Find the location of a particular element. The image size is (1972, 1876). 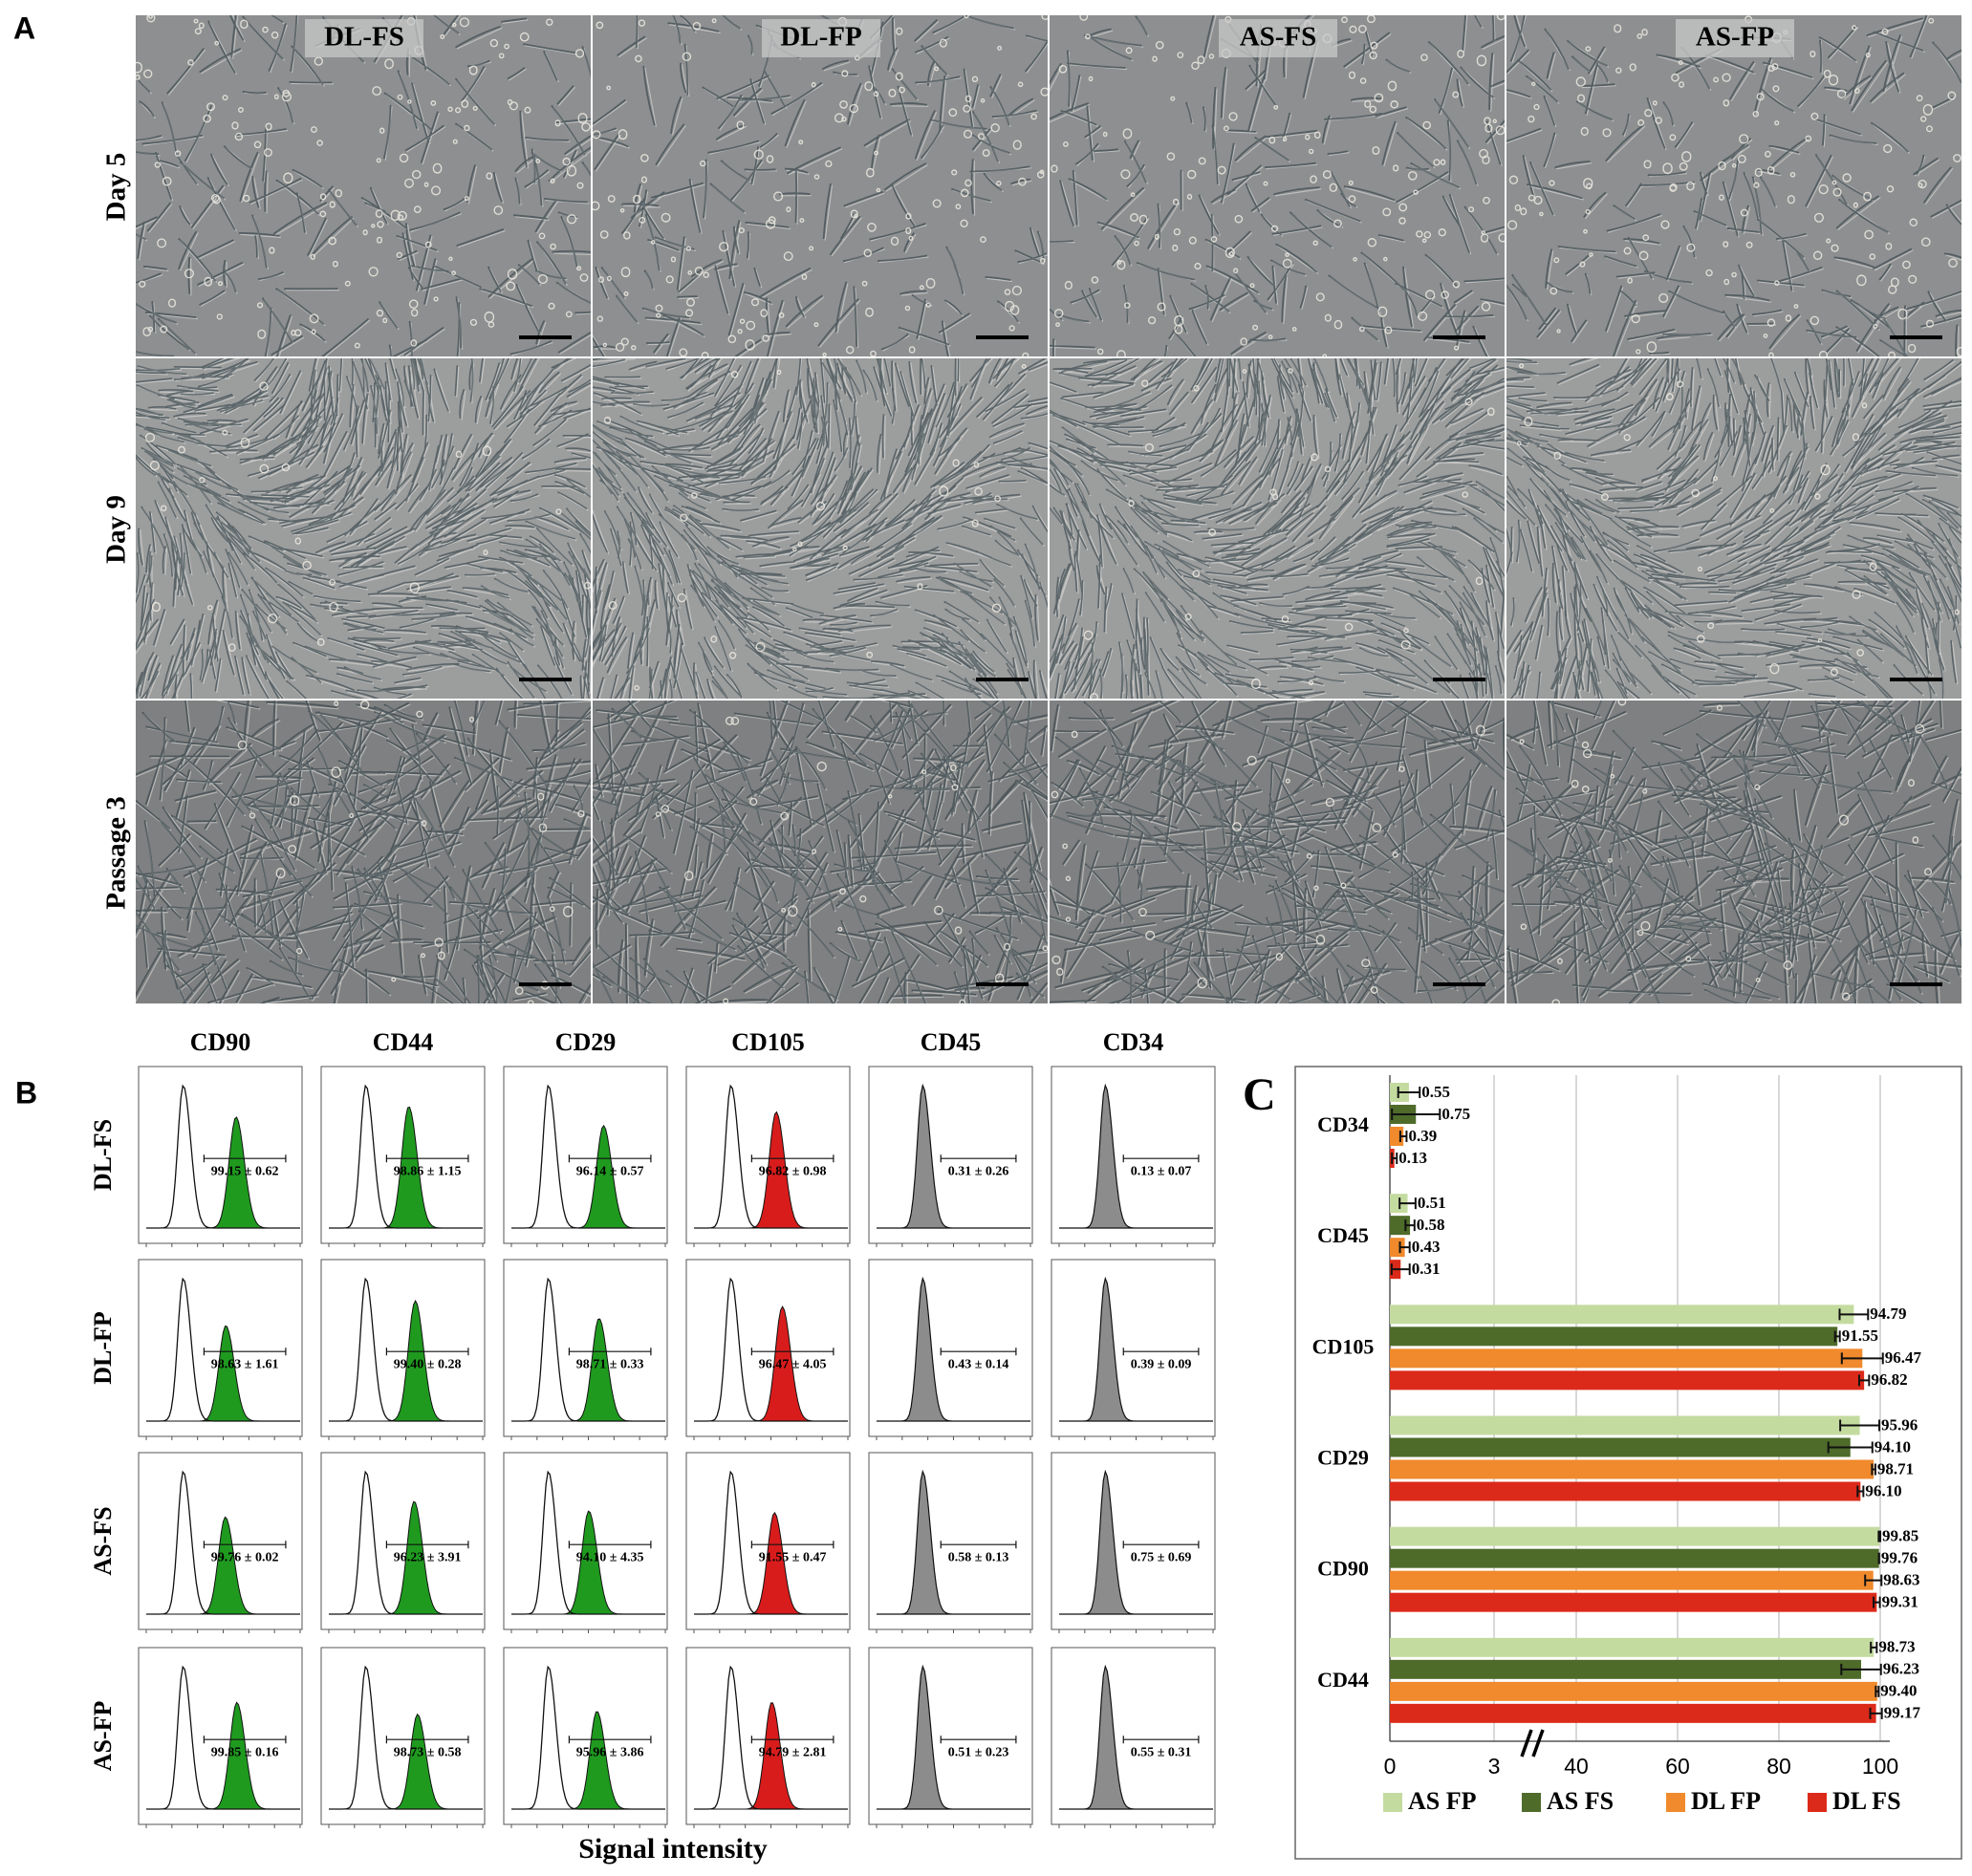

column-header: DL-FS is located at coordinates (364, 37).